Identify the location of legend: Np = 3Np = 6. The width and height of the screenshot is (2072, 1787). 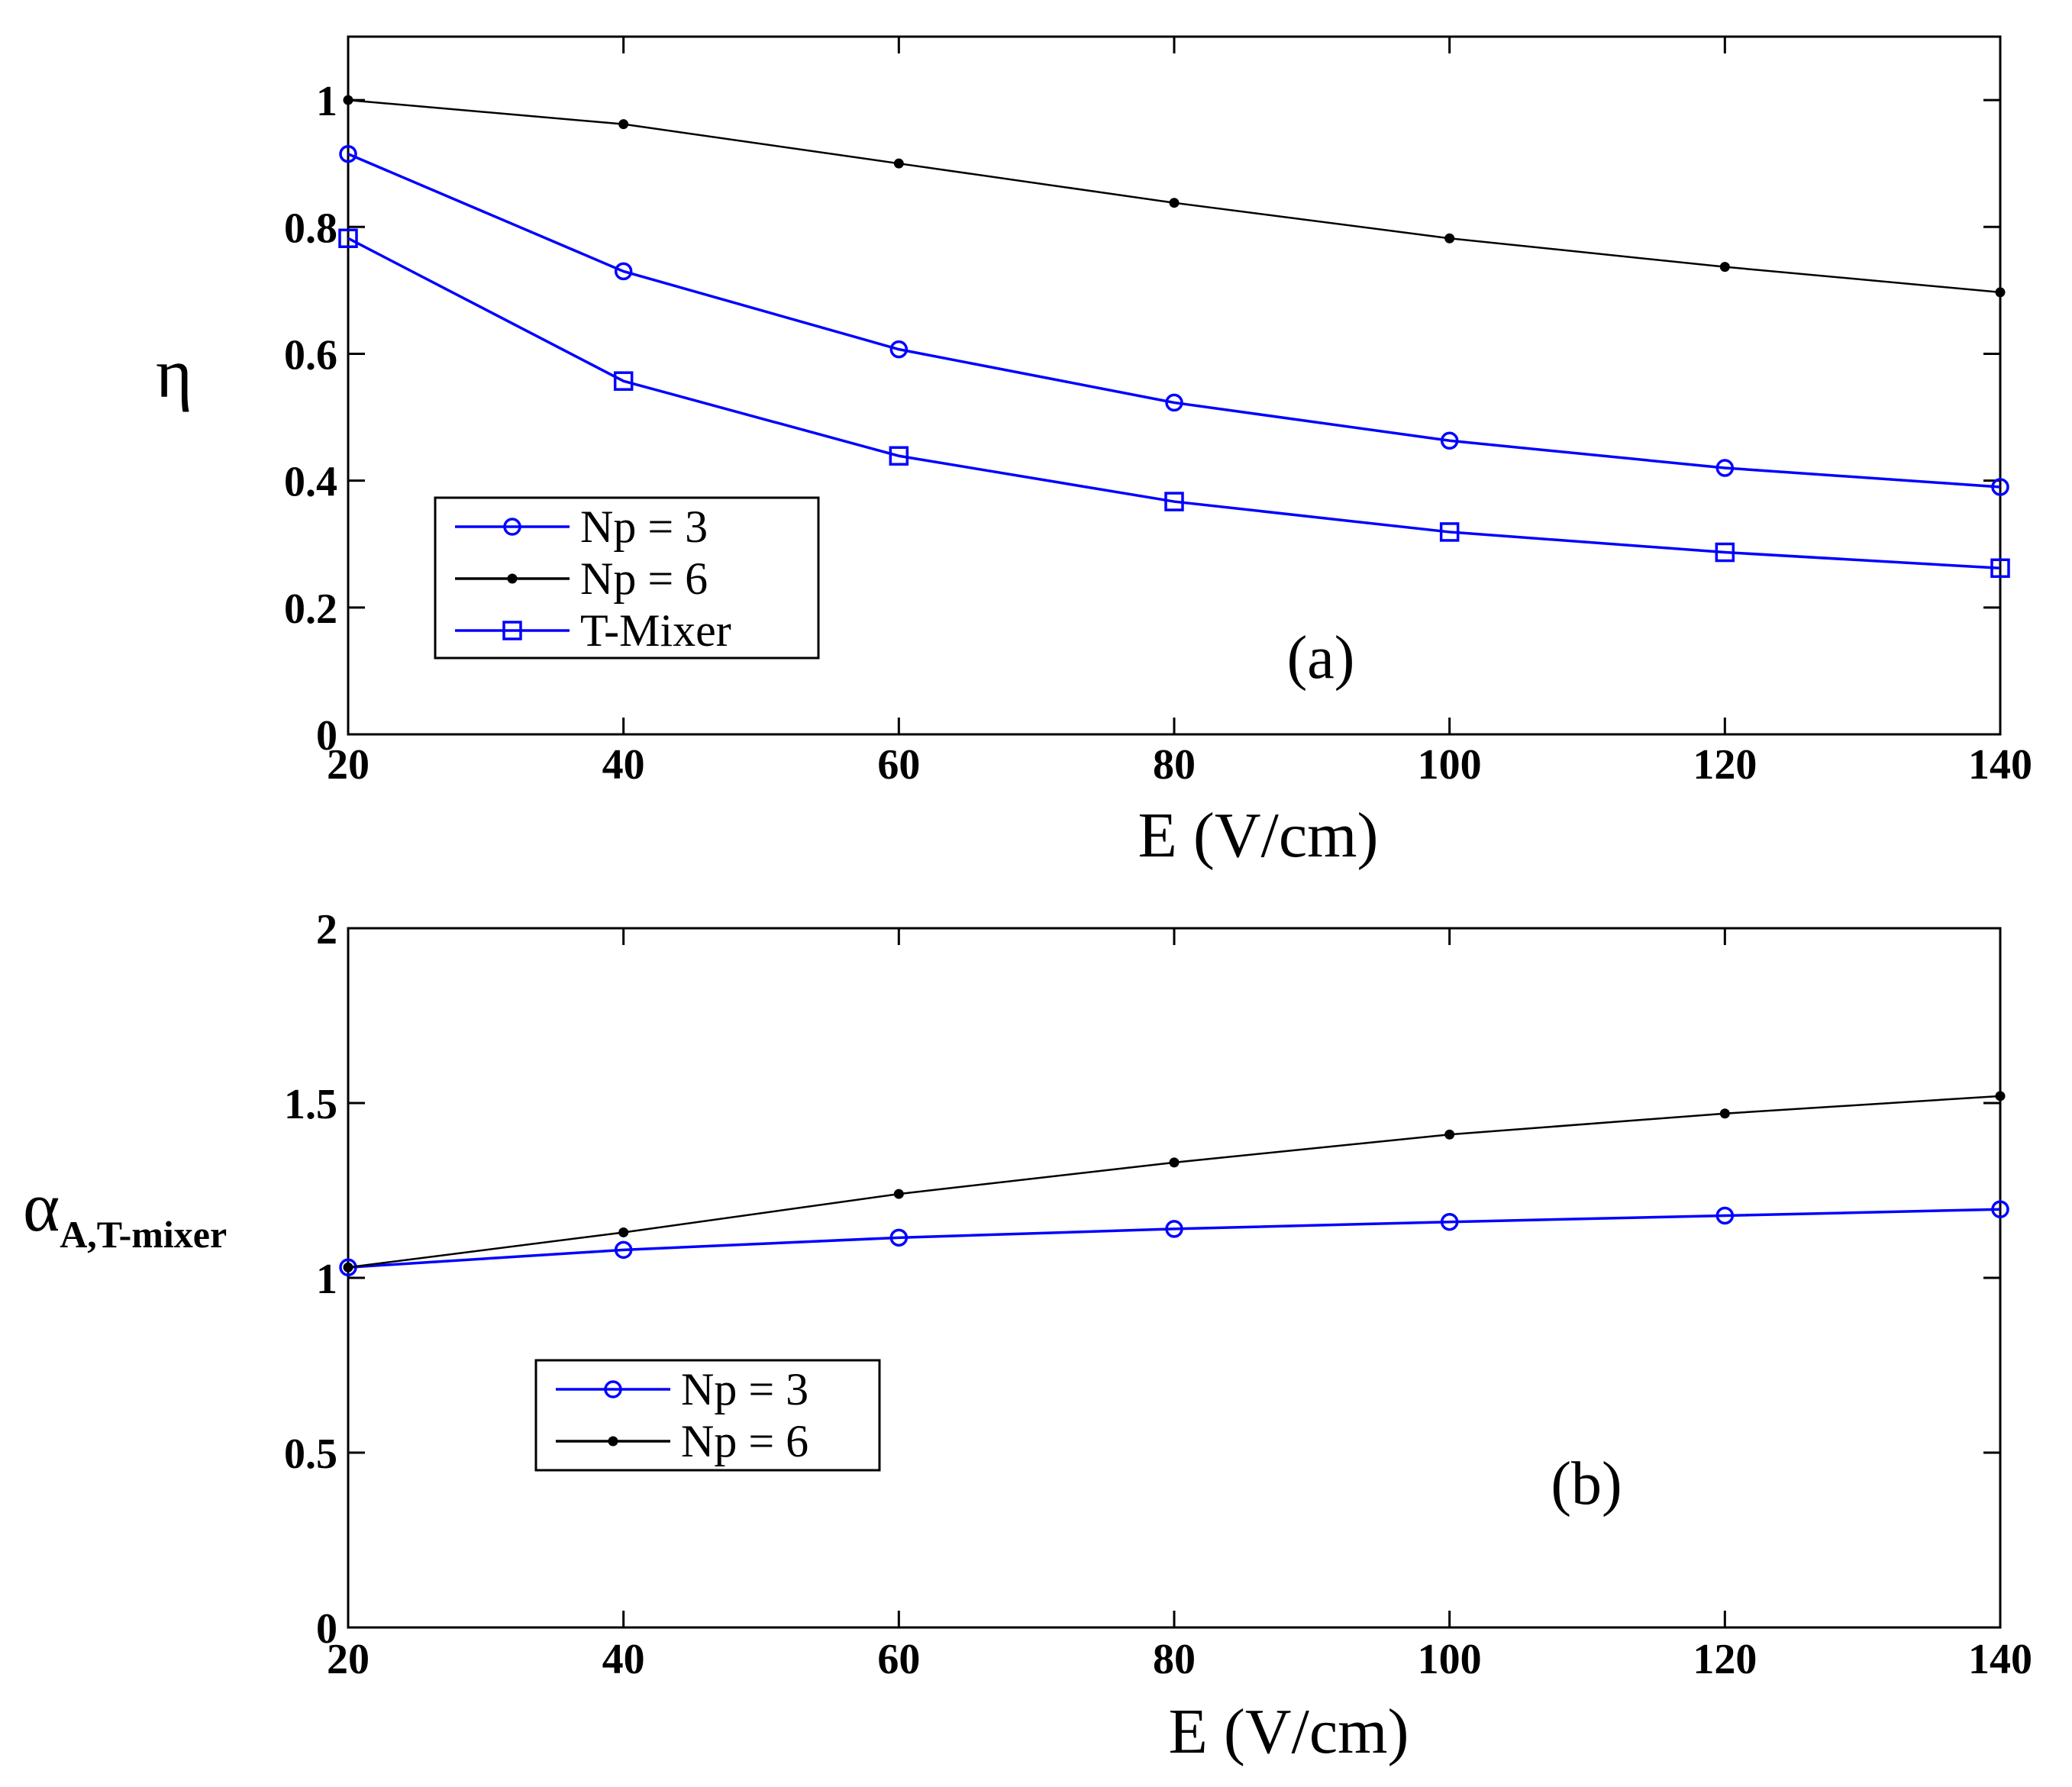
(707, 1415).